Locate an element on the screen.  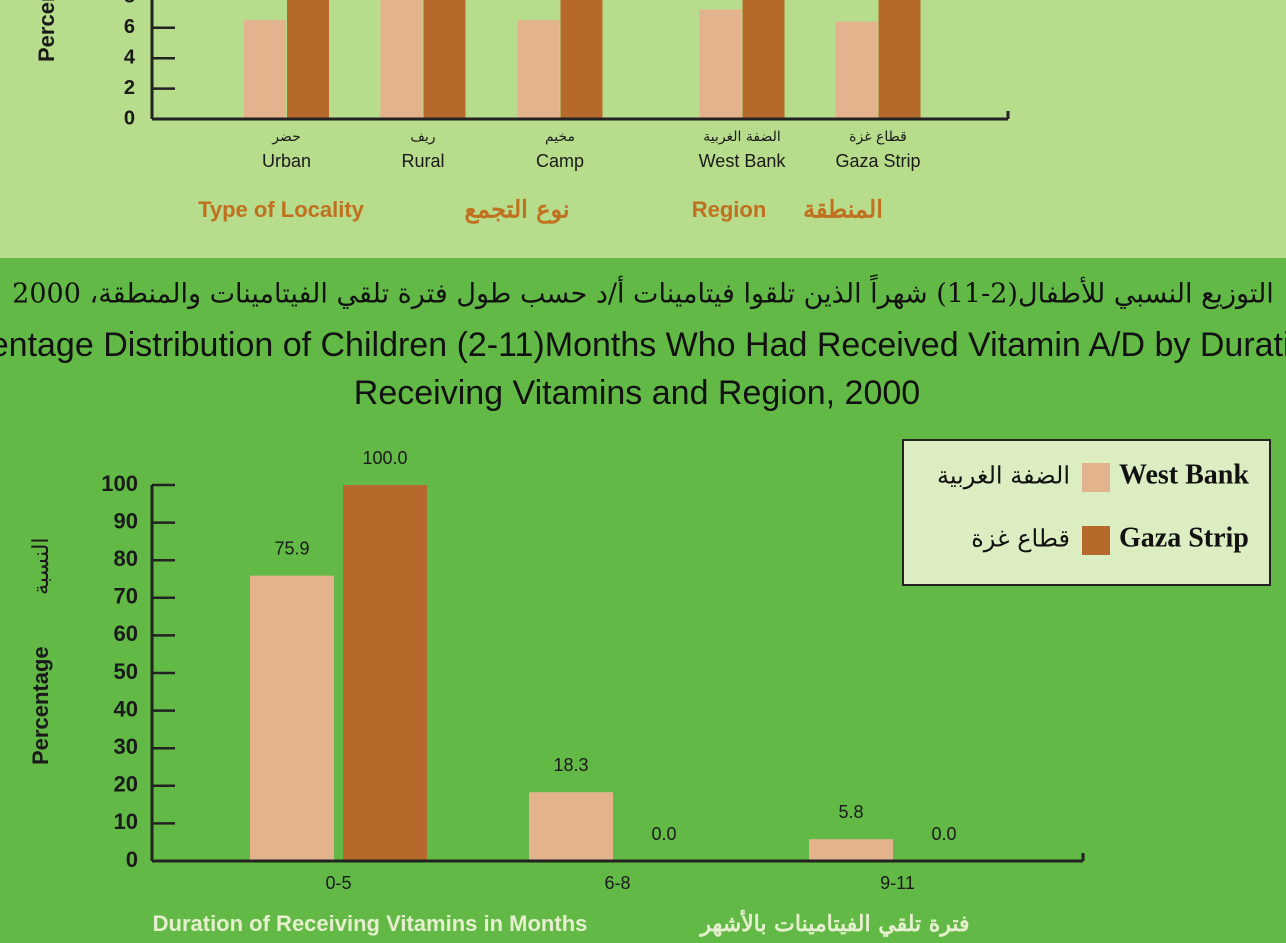
legend-label-arabic: الضفة الغربية is located at coordinates (1003, 476).